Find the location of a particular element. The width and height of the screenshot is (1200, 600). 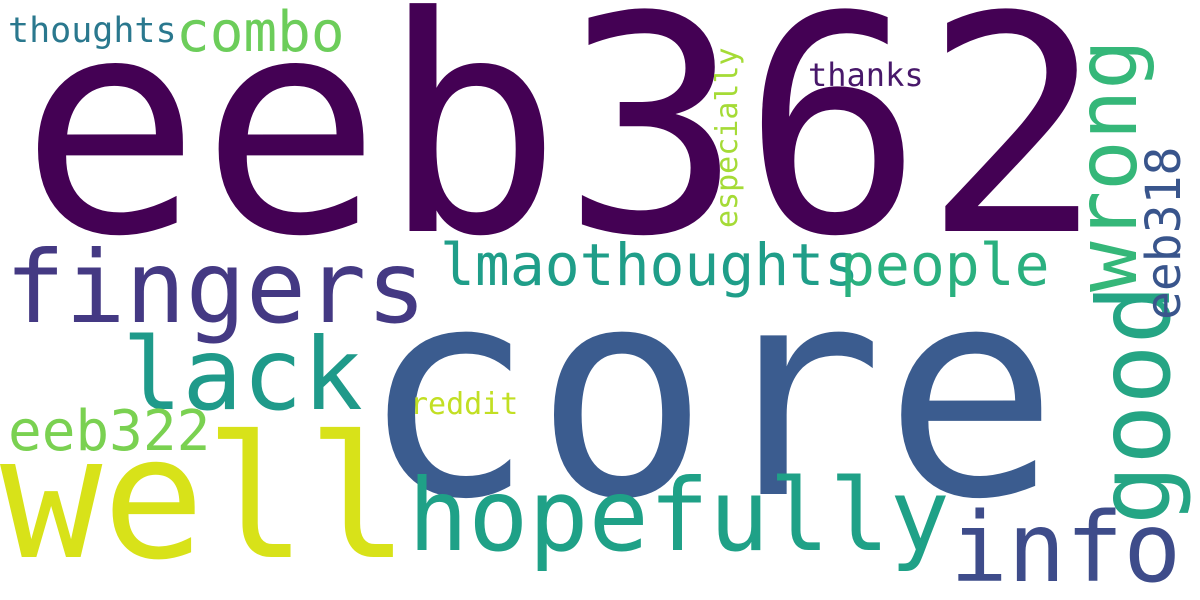

word-fingers: fingers is located at coordinates (216, 287).